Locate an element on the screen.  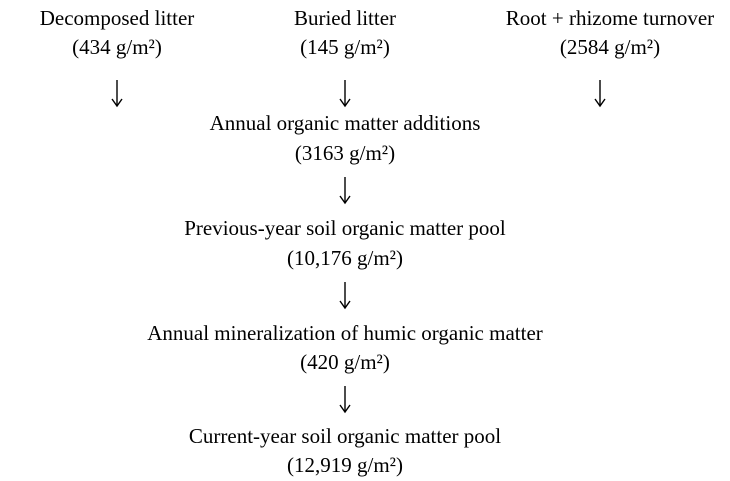
node-value: (434 g/m²) is located at coordinates (117, 47).